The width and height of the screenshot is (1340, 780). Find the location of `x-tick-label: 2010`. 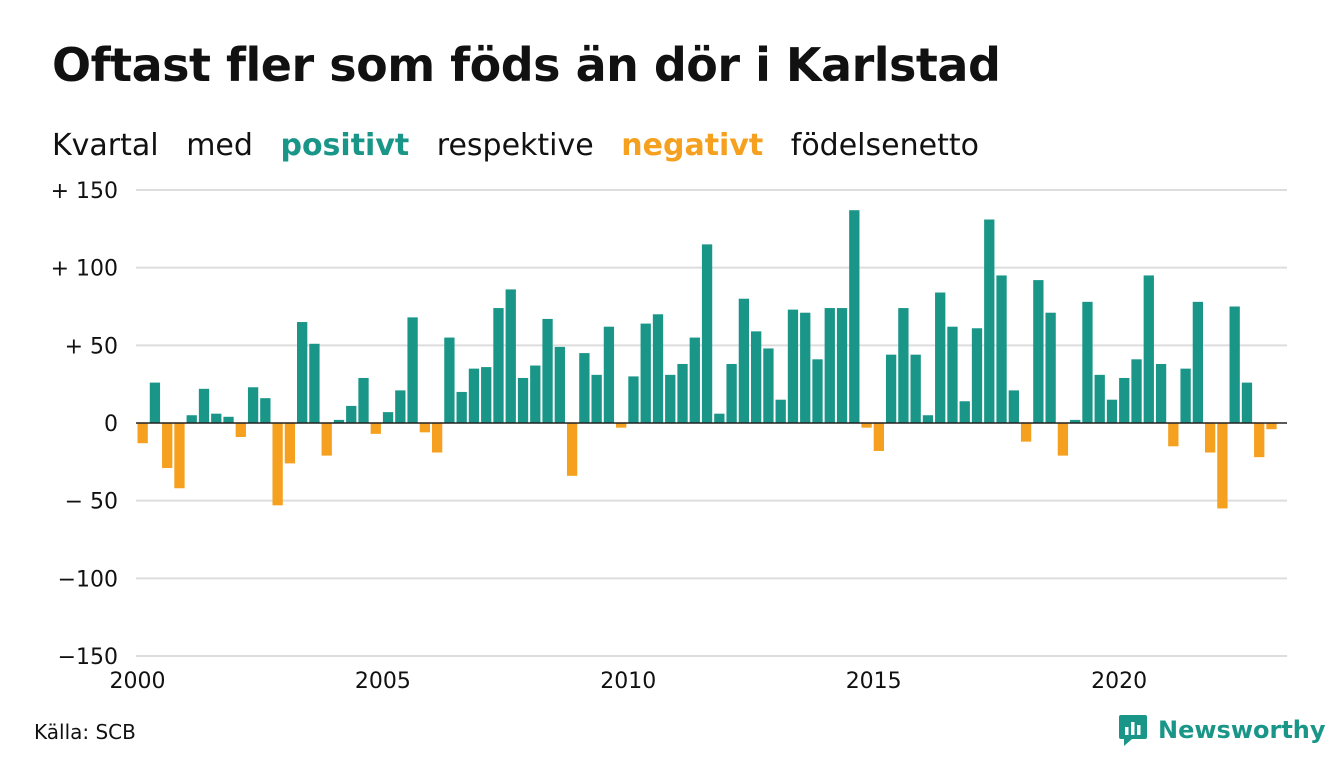

x-tick-label: 2010 is located at coordinates (628, 681).